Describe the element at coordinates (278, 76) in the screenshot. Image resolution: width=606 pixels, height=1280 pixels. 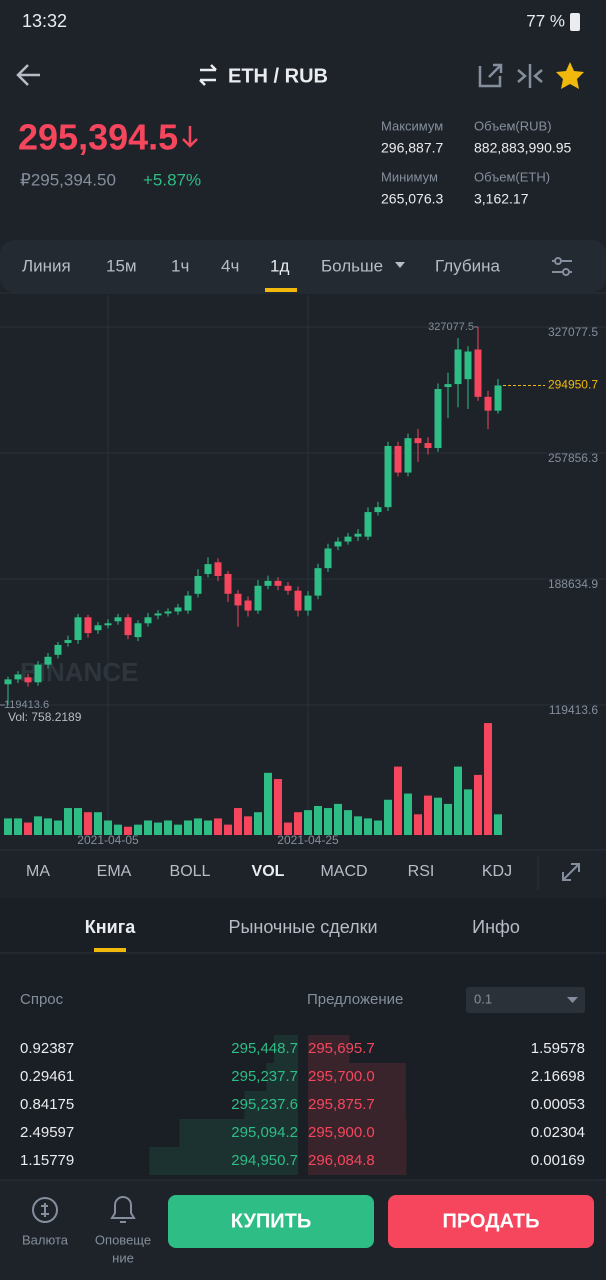
I see `pair-title: ETH / RUB` at that location.